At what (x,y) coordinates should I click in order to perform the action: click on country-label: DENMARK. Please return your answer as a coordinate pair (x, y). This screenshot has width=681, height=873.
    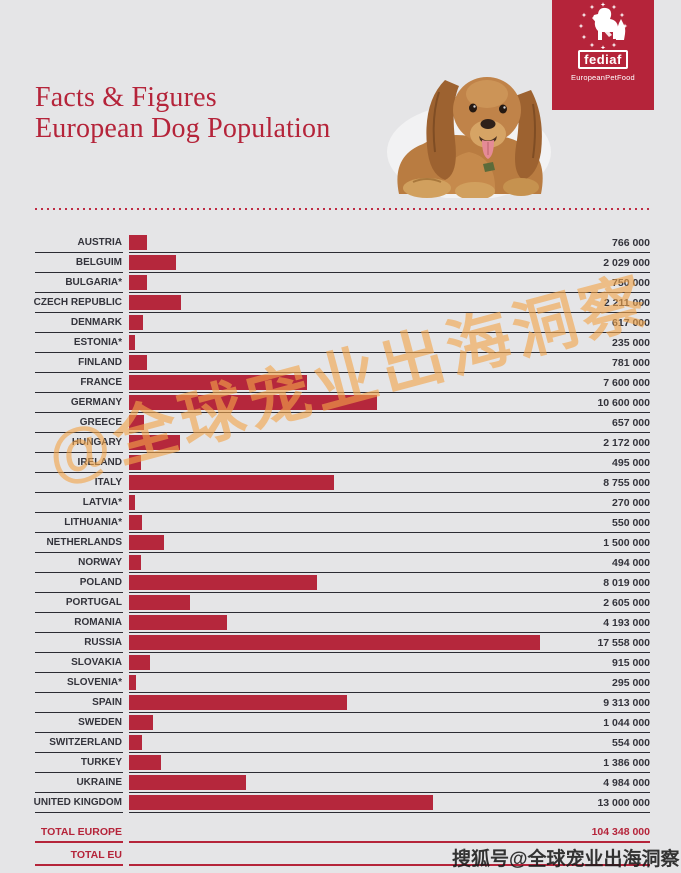
    Looking at the image, I should click on (79, 323).